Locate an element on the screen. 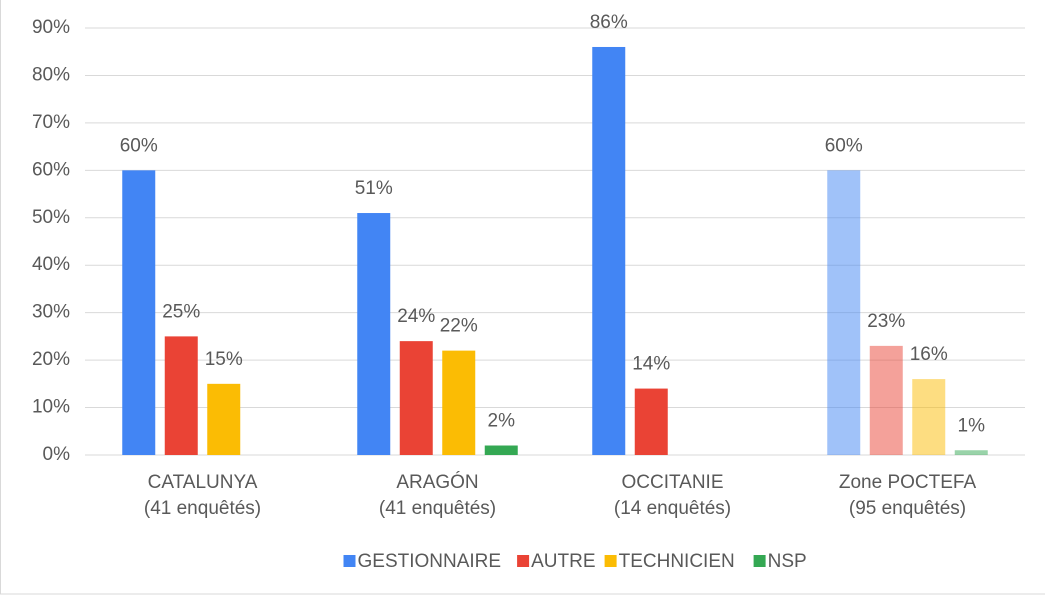  x-tick-label: (14 enquêtés) is located at coordinates (672, 508).